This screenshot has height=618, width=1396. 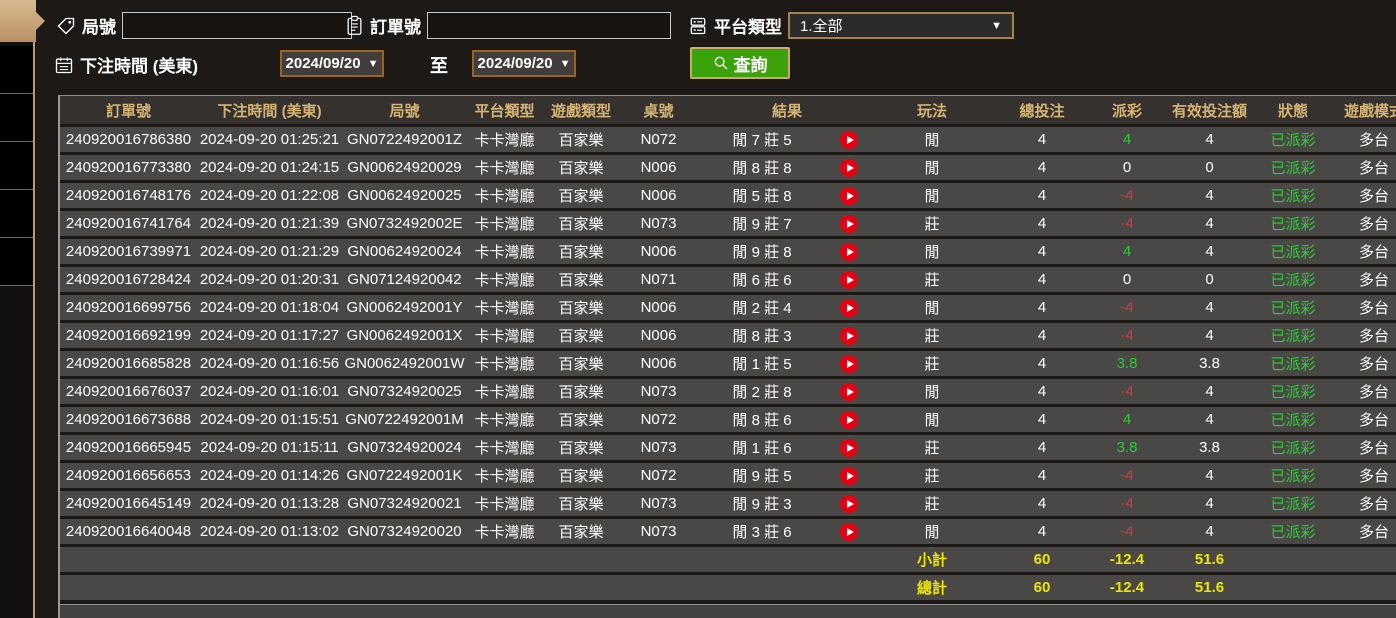 What do you see at coordinates (787, 503) in the screenshot?
I see `cell-result: 閒 9 莊 3` at bounding box center [787, 503].